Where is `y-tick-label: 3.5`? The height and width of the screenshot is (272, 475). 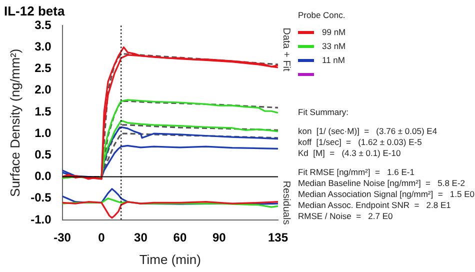 y-tick-label: 3.5 is located at coordinates (43, 25).